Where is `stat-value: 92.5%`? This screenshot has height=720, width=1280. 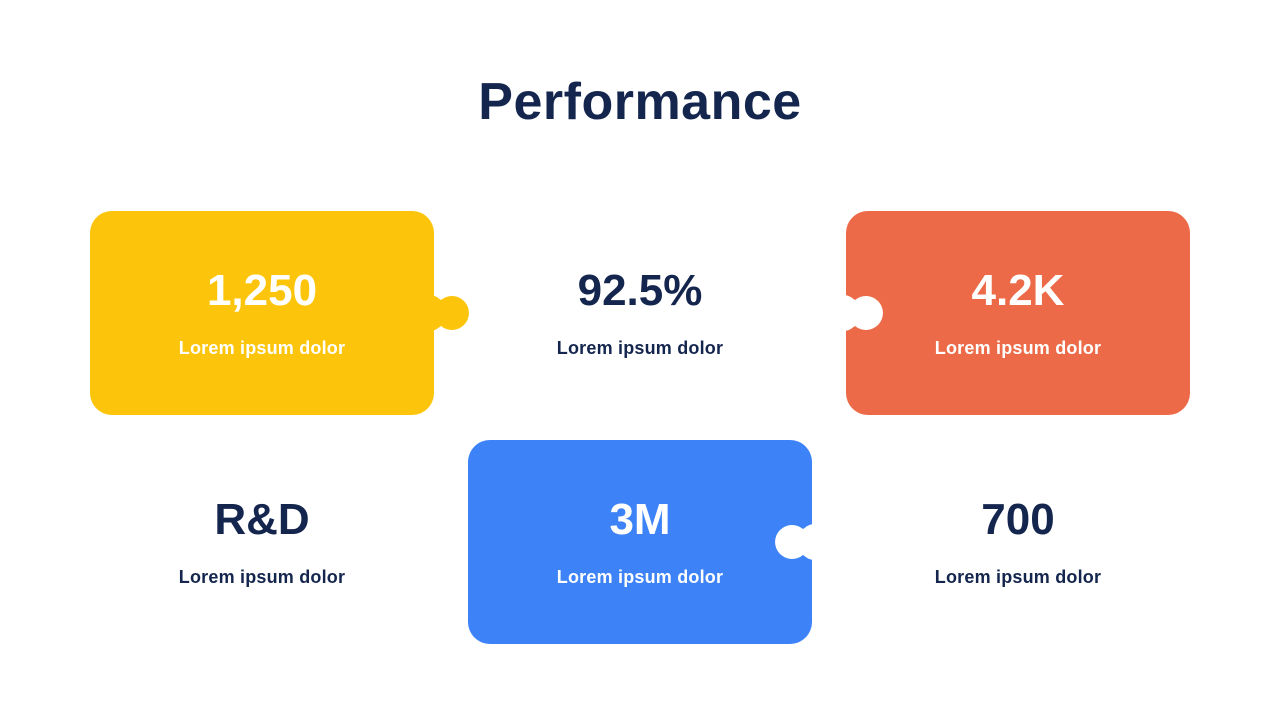
stat-value: 92.5% is located at coordinates (640, 290).